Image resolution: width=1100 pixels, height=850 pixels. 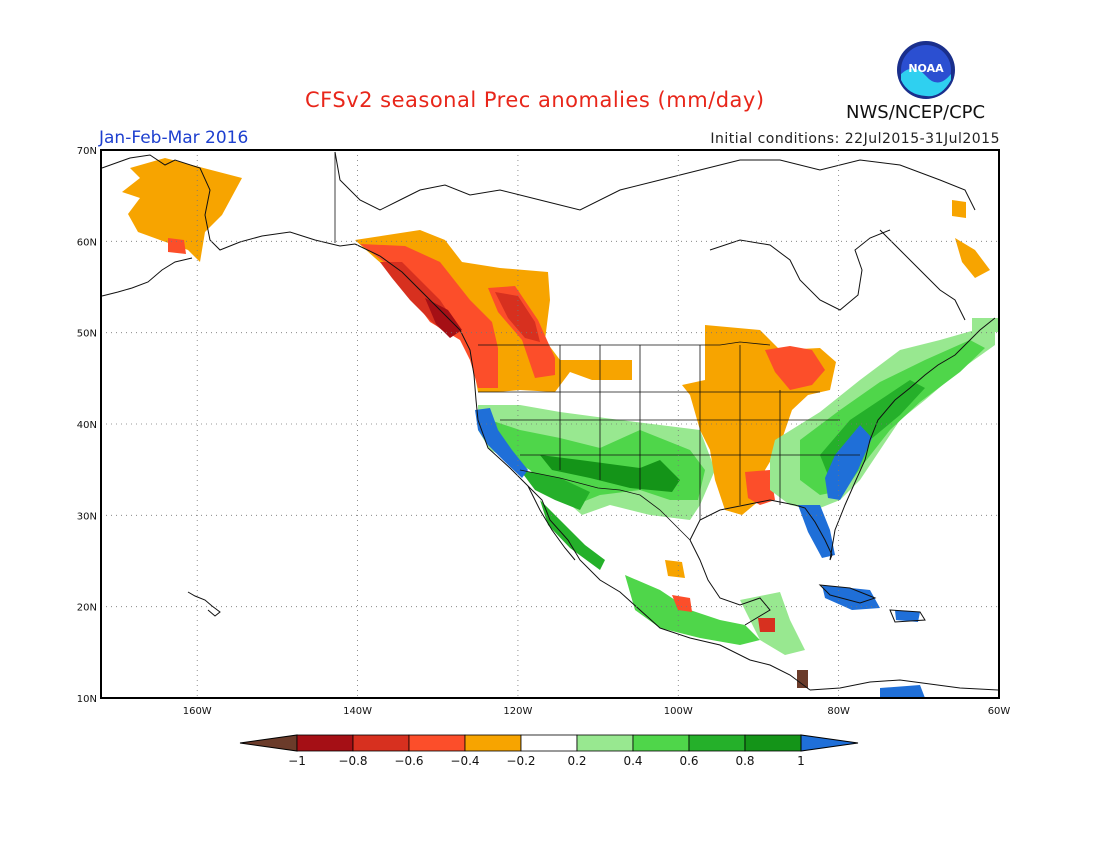 What do you see at coordinates (443, 318) in the screenshot?
I see `anomaly-pnw-extreme` at bounding box center [443, 318].